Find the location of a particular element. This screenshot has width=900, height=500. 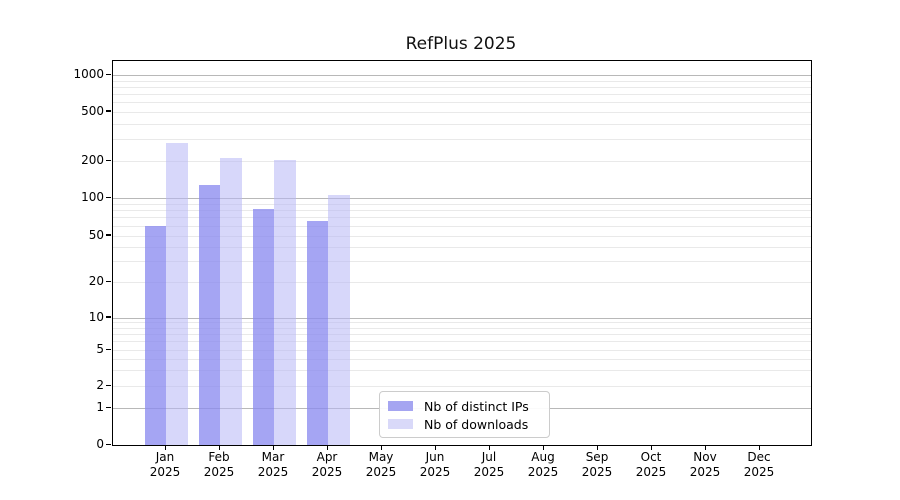

y-tick-label: 1 is located at coordinates (100, 407).